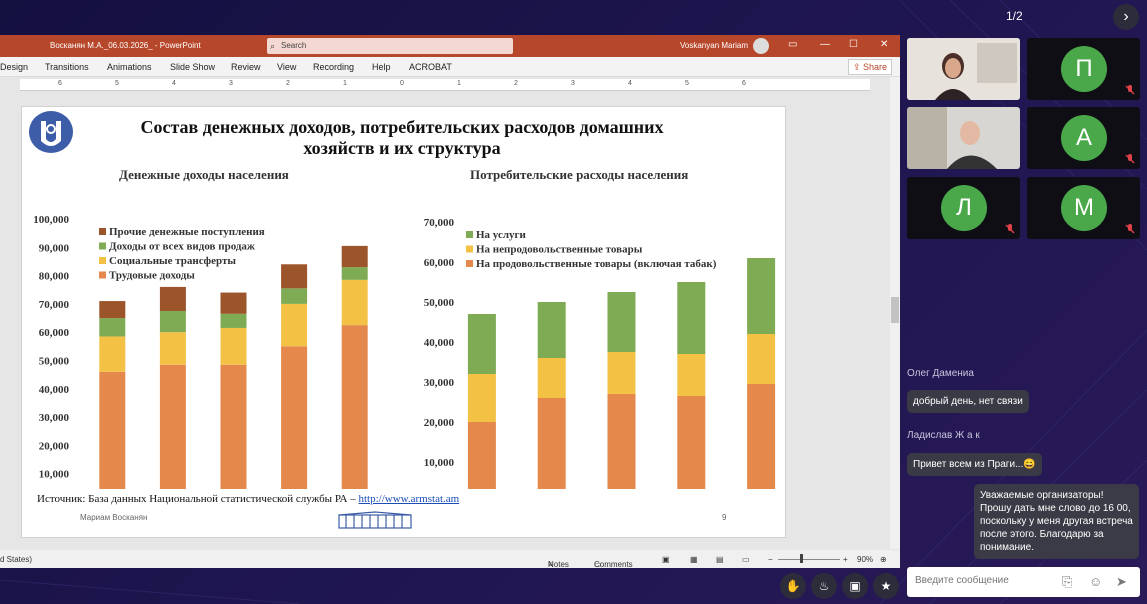  I want to click on reading-view-icon: ▤, so click(720, 559).